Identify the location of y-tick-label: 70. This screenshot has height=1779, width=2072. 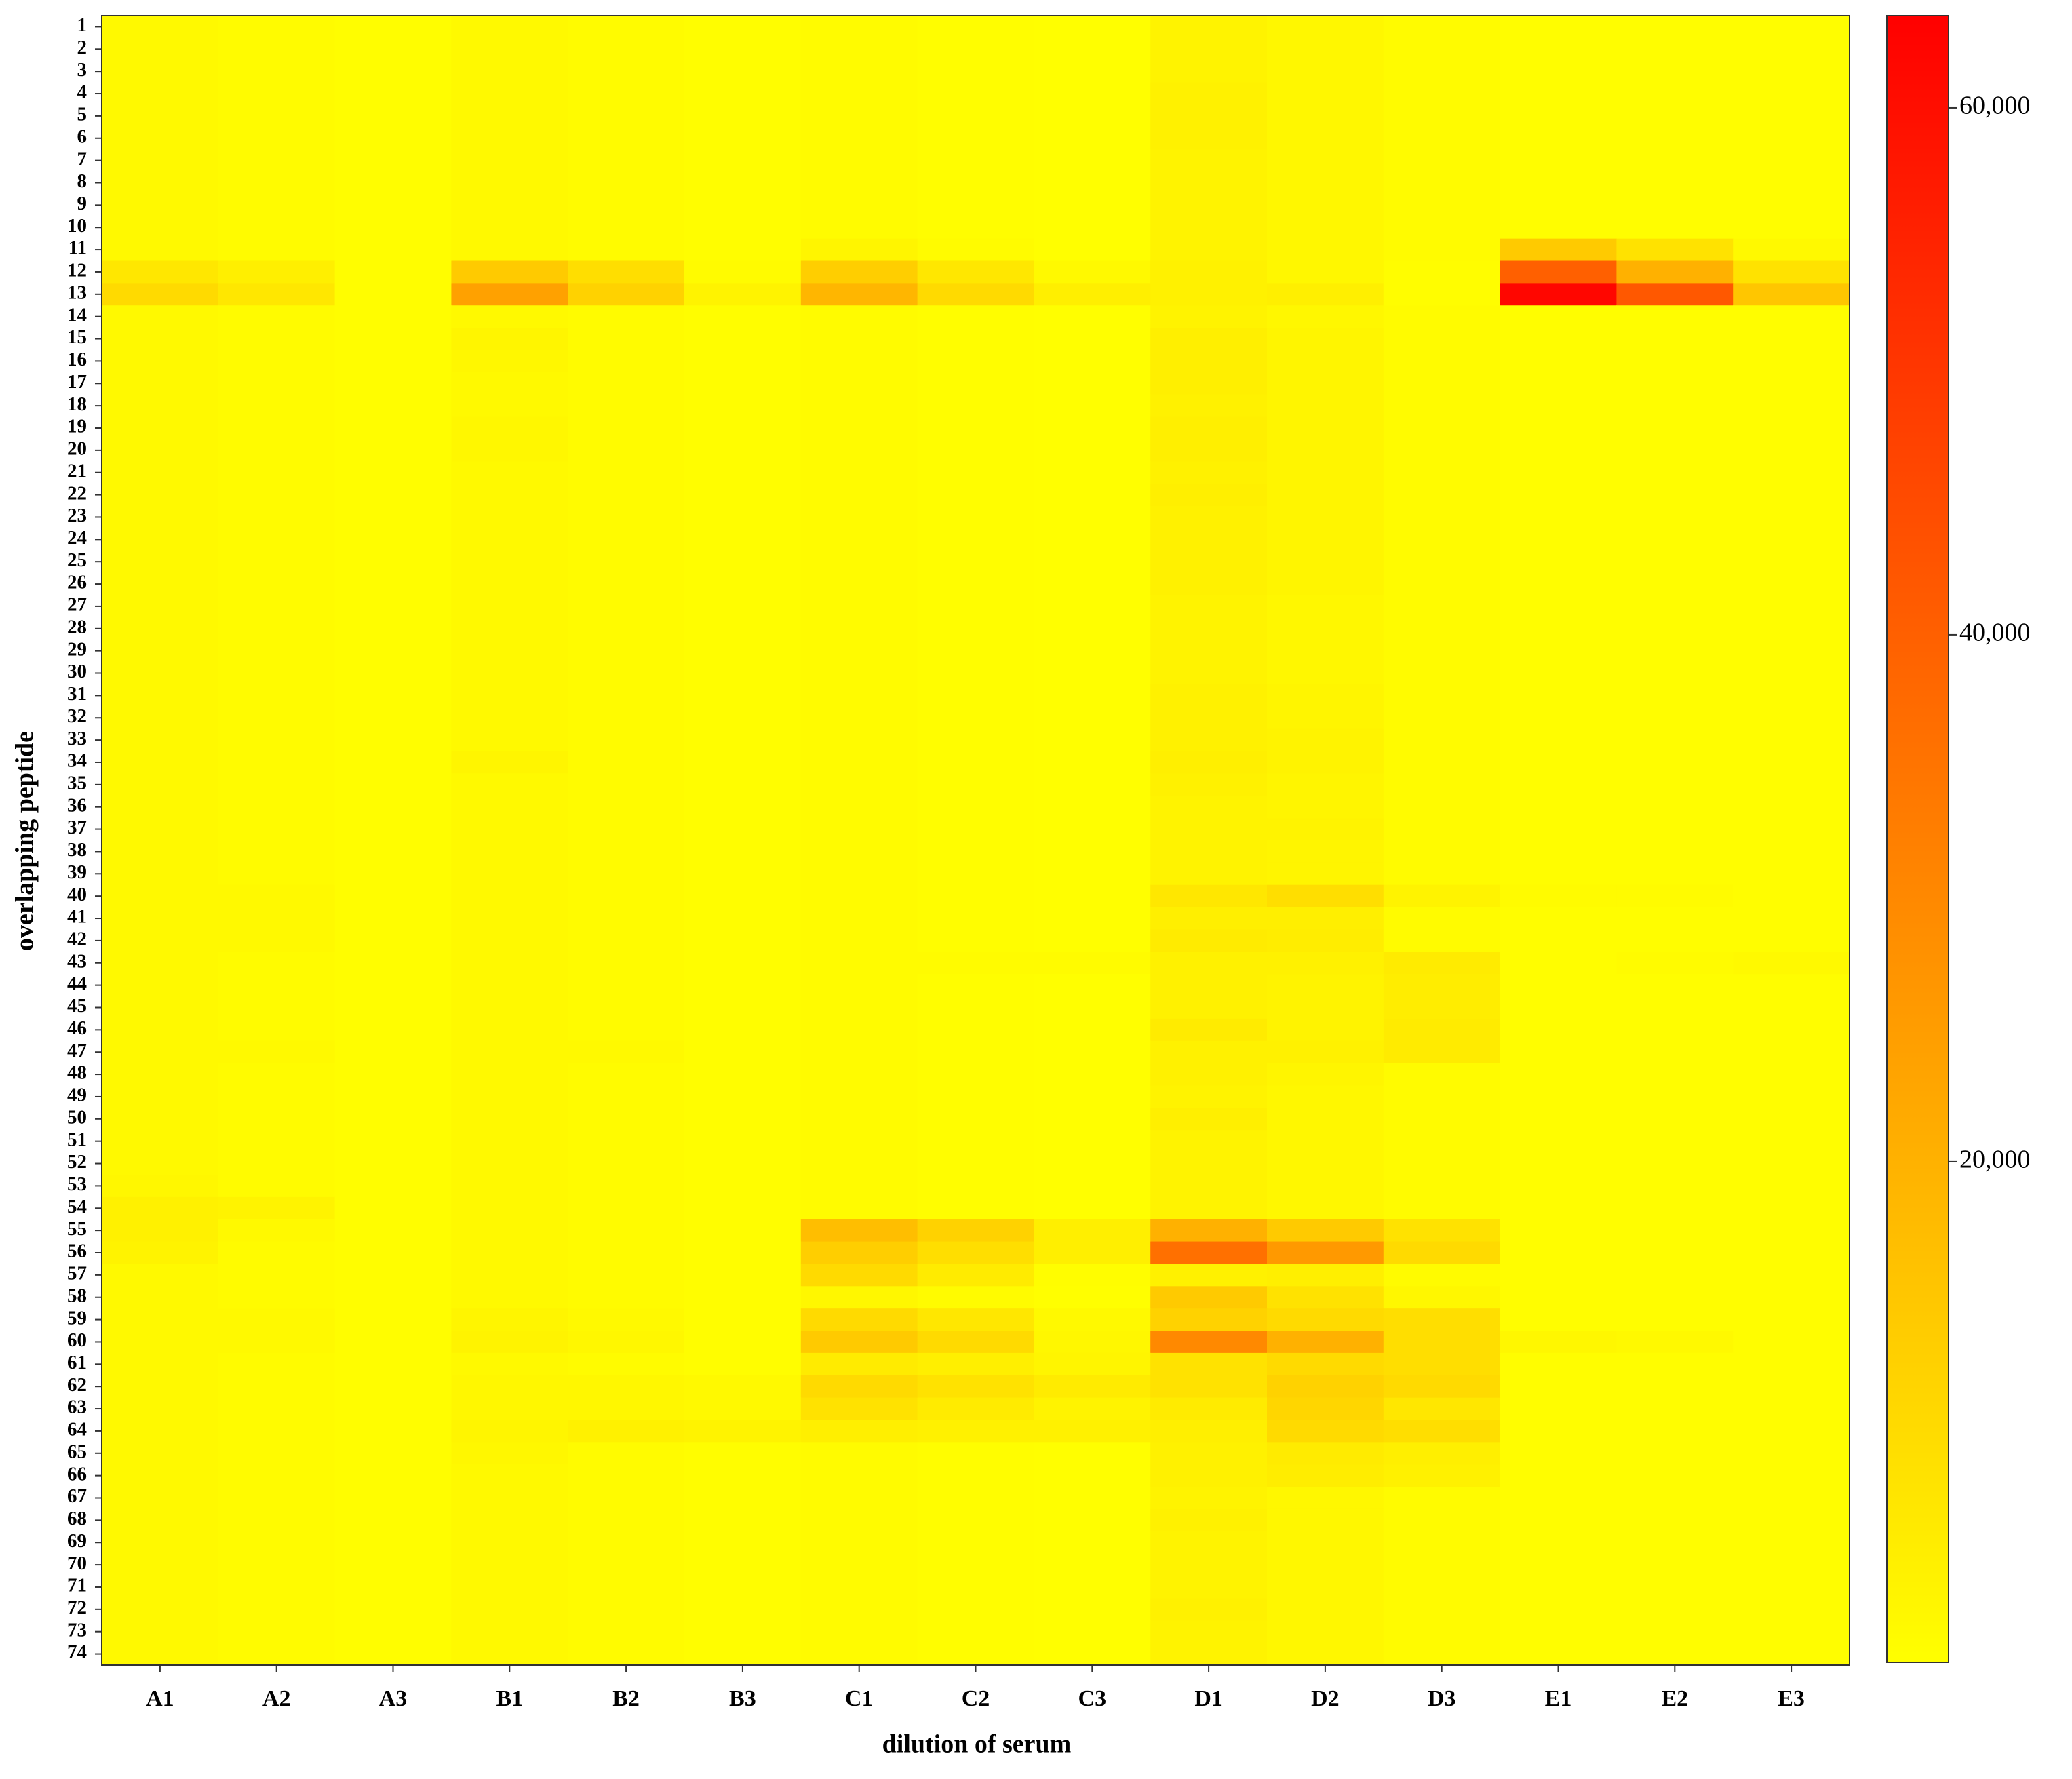
(77, 1563).